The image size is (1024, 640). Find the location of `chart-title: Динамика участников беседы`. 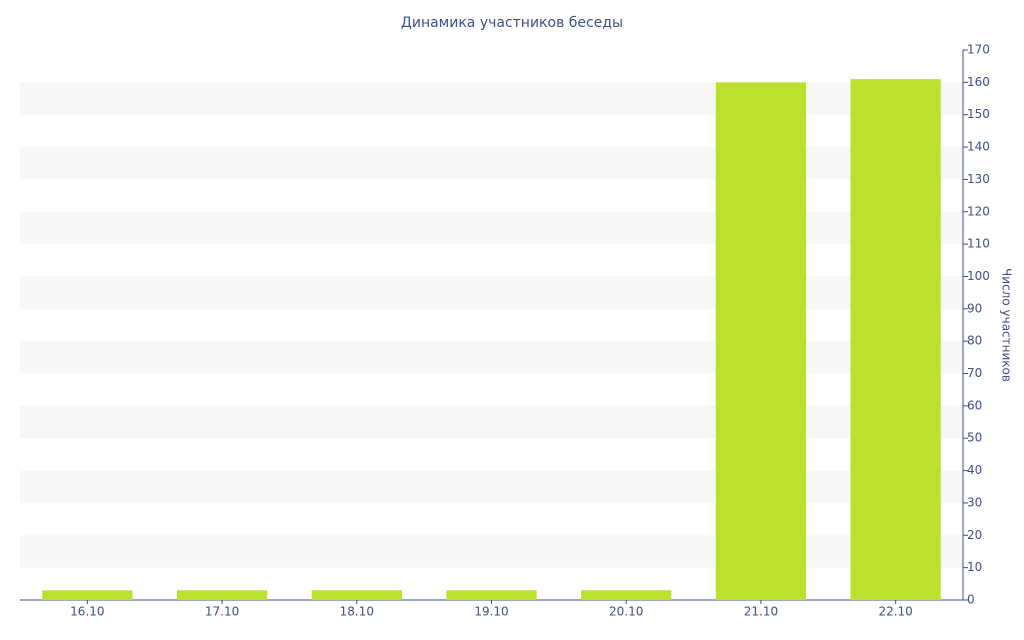

chart-title: Динамика участников беседы is located at coordinates (512, 23).